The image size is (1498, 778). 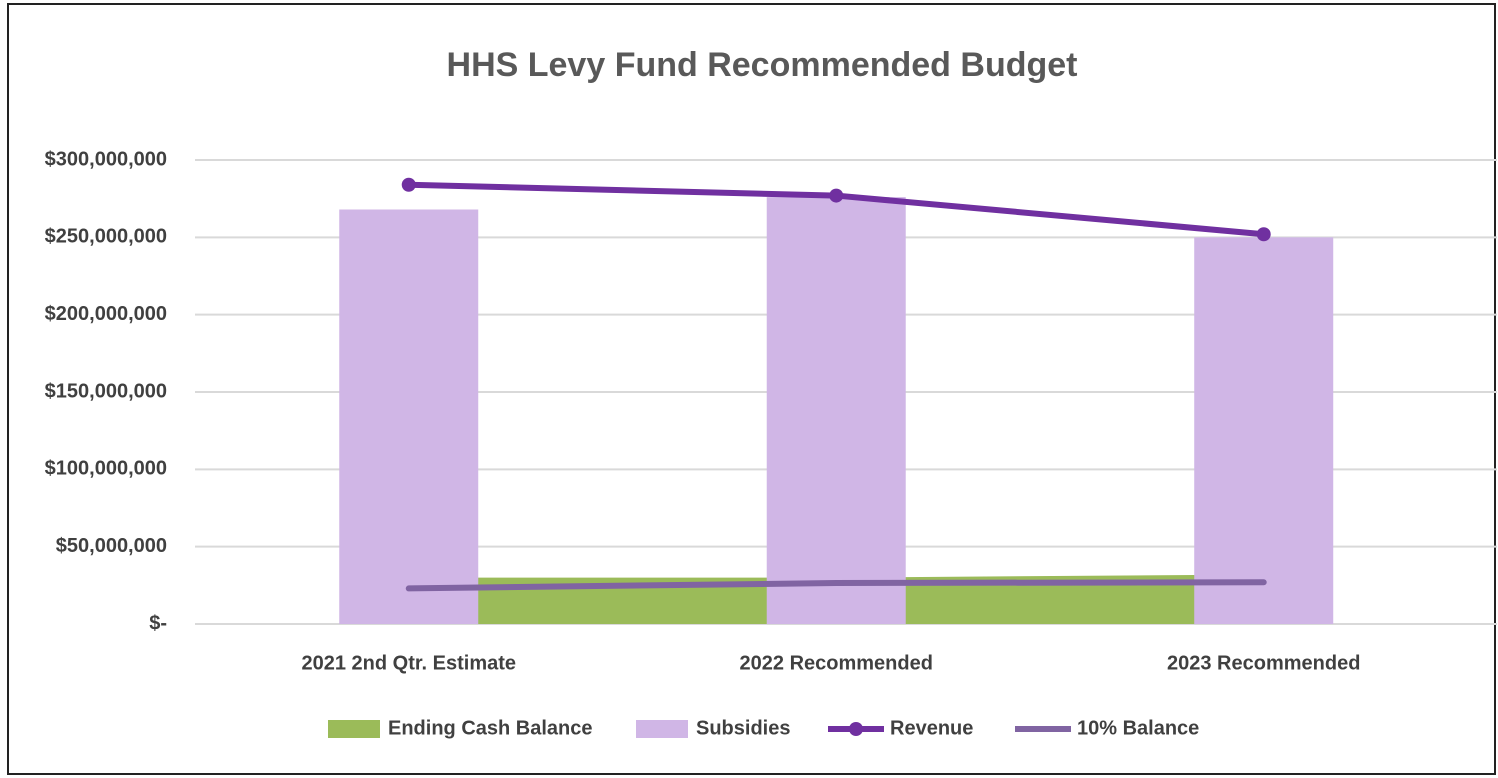 What do you see at coordinates (931, 728) in the screenshot?
I see `legend-label: Revenue` at bounding box center [931, 728].